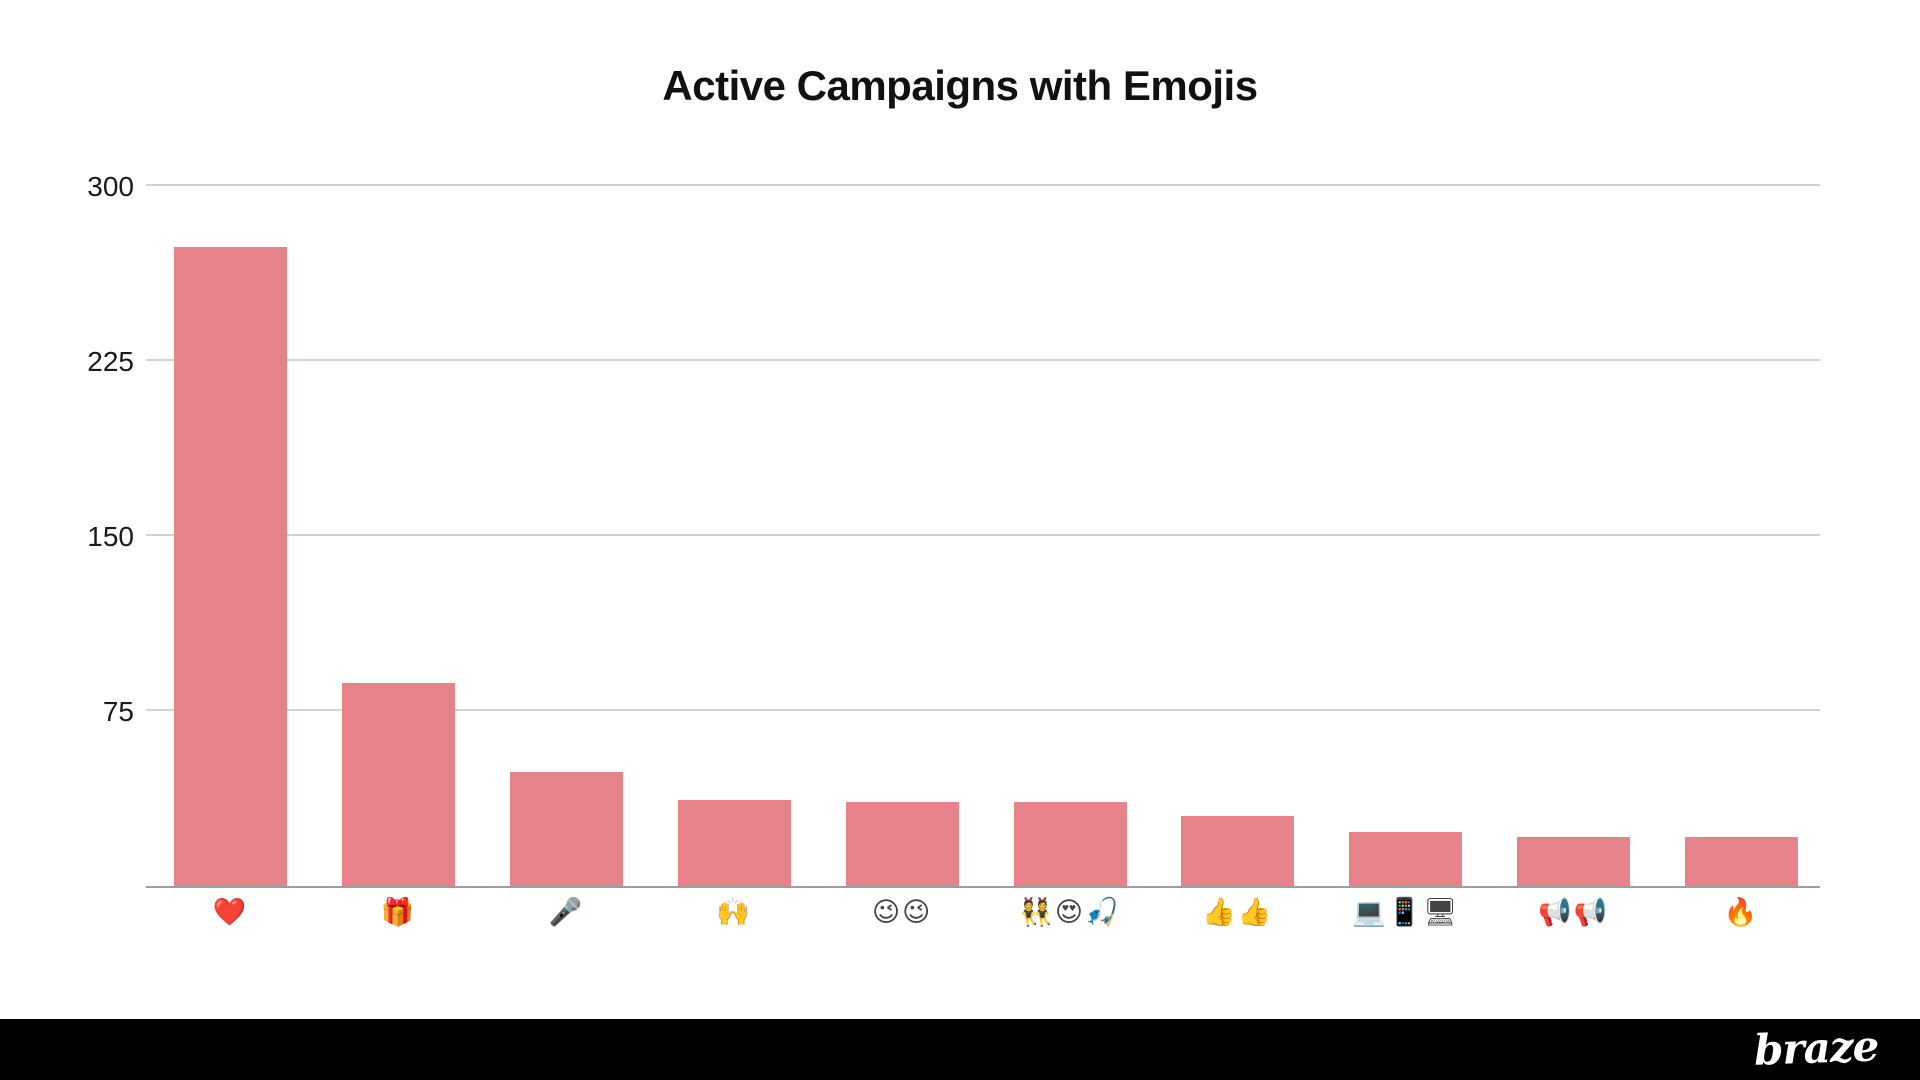 The height and width of the screenshot is (1080, 1920). Describe the element at coordinates (566, 828) in the screenshot. I see `bar-microphone-icon` at that location.